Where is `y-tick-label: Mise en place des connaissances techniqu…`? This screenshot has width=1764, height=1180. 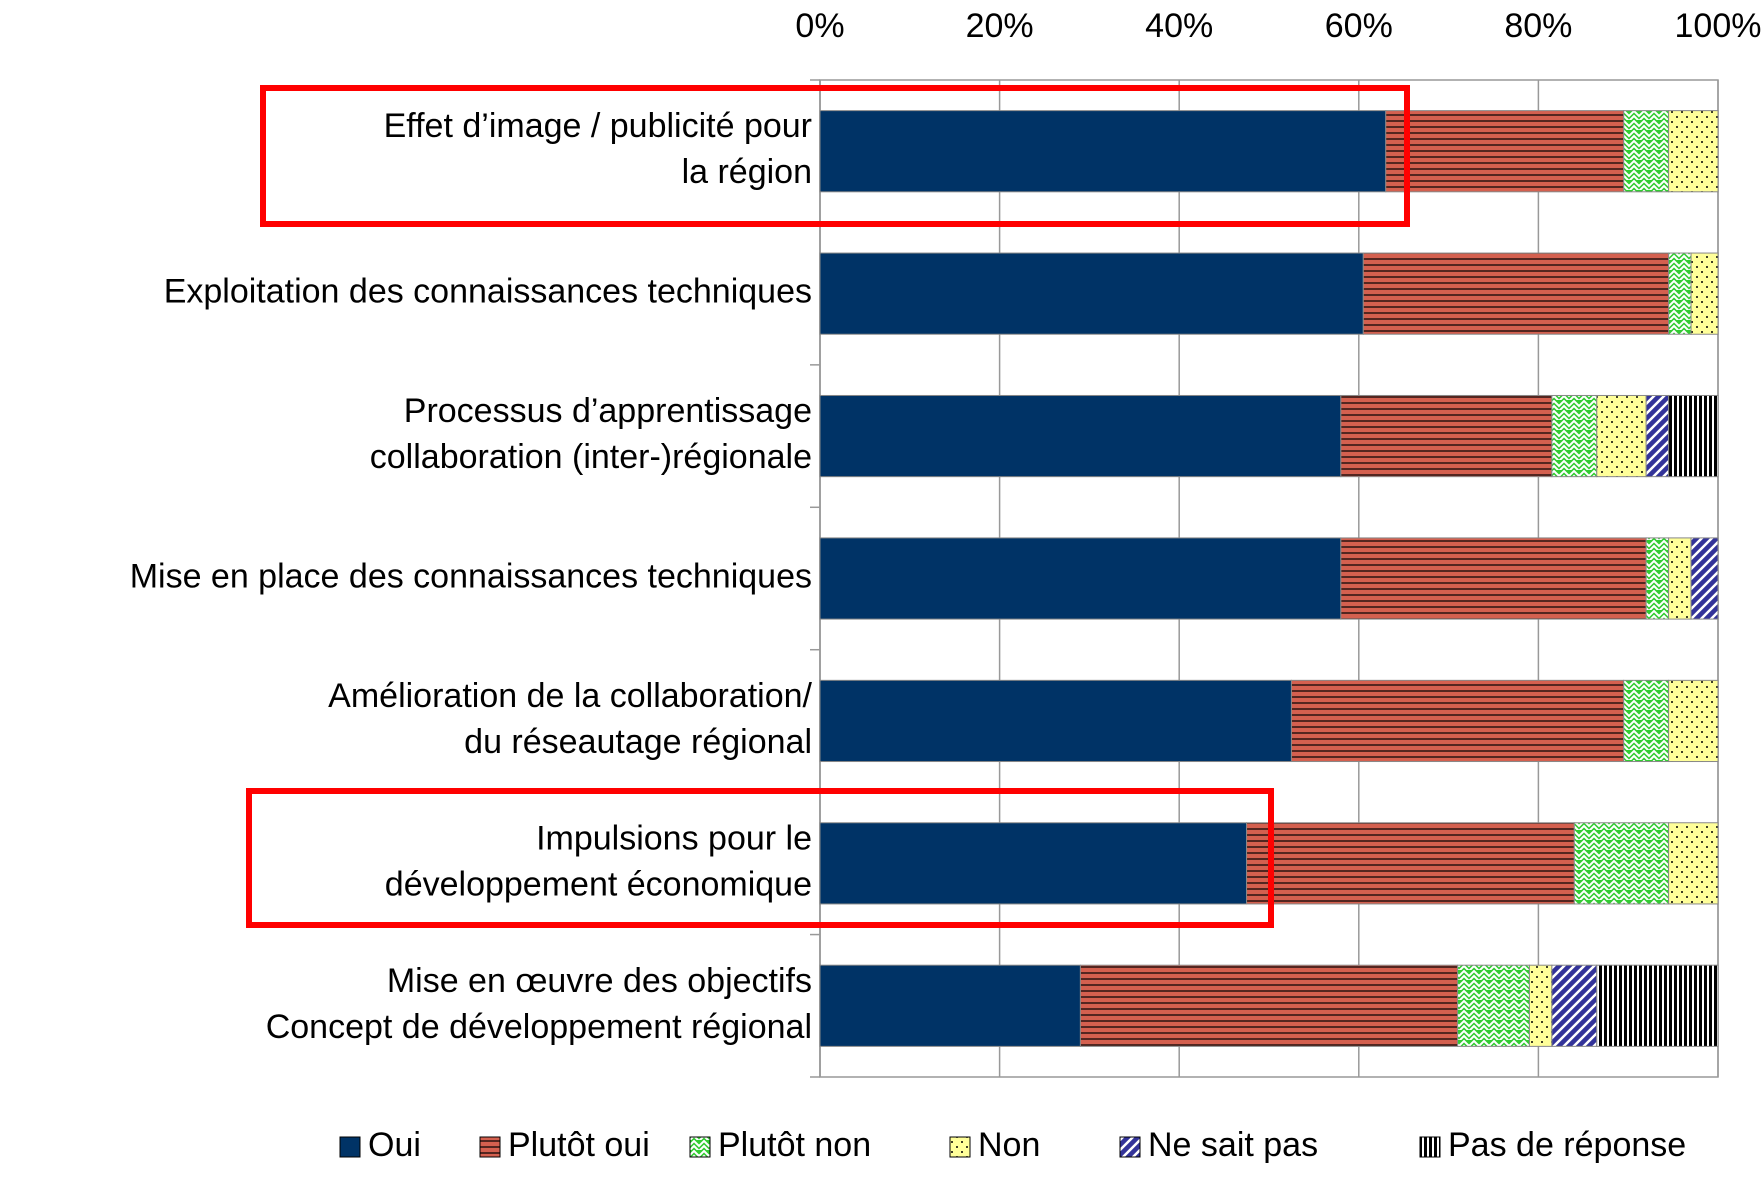 y-tick-label: Mise en place des connaissances techniqu… is located at coordinates (471, 576).